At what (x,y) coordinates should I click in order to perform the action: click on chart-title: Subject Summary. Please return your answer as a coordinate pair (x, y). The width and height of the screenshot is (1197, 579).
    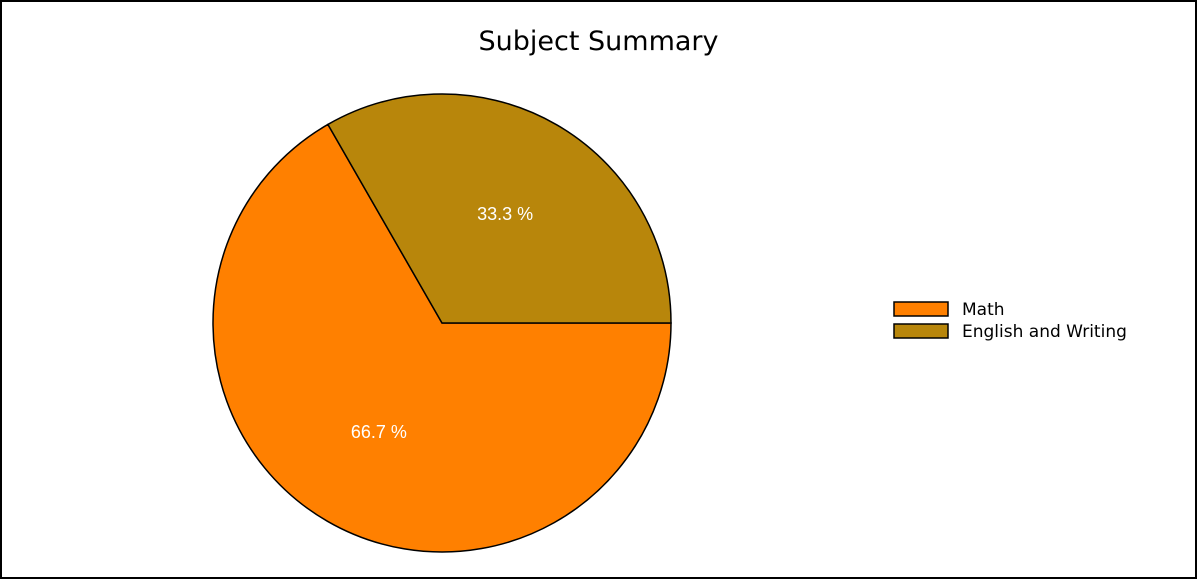
    Looking at the image, I should click on (598, 41).